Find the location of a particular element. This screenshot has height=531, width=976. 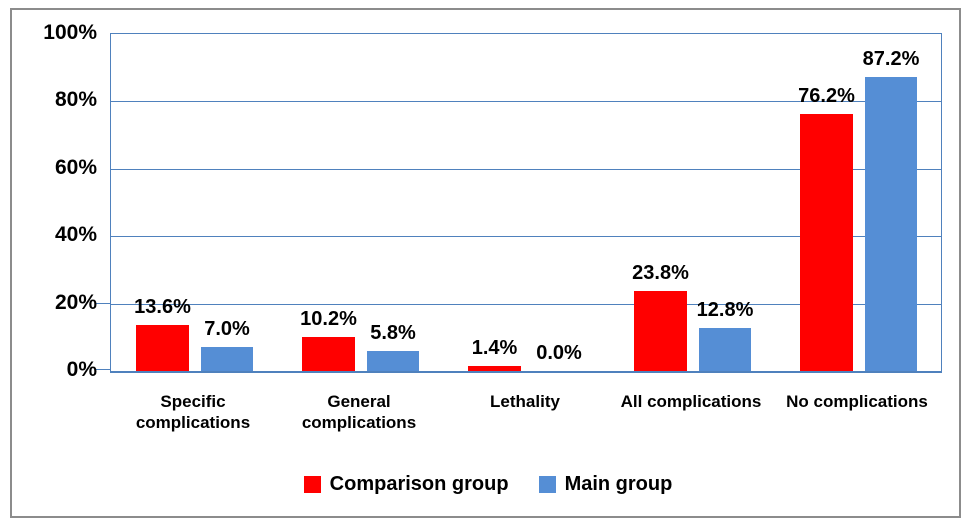

legend-item-comparison-group: Comparison group is located at coordinates (406, 484).